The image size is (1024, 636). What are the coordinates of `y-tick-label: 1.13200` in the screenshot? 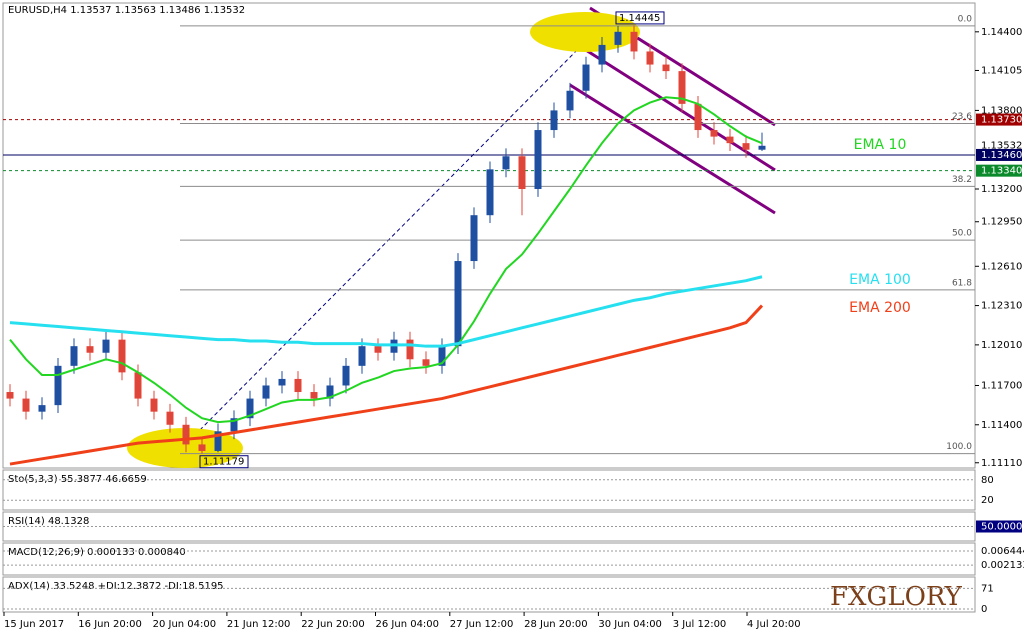 It's located at (1001, 189).